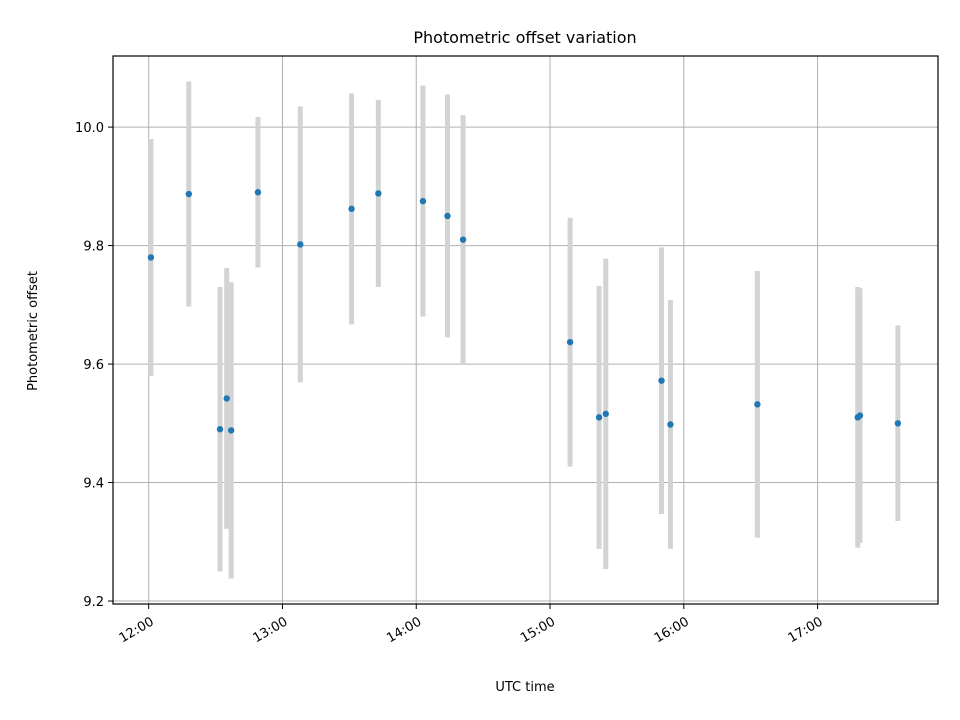  I want to click on x-tick-label: 15:00, so click(538, 630).